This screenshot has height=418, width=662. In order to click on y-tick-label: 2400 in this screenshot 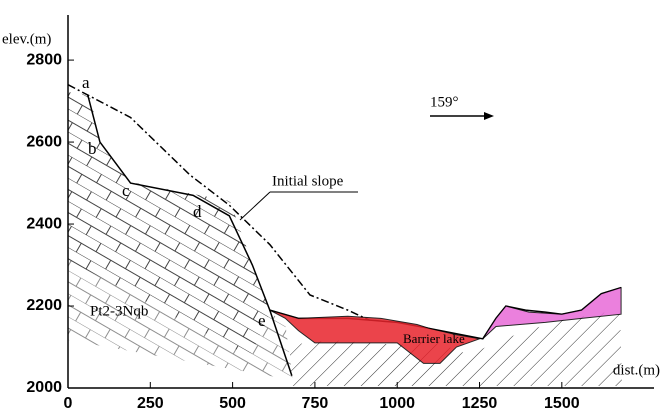, I will do `click(44, 223)`.